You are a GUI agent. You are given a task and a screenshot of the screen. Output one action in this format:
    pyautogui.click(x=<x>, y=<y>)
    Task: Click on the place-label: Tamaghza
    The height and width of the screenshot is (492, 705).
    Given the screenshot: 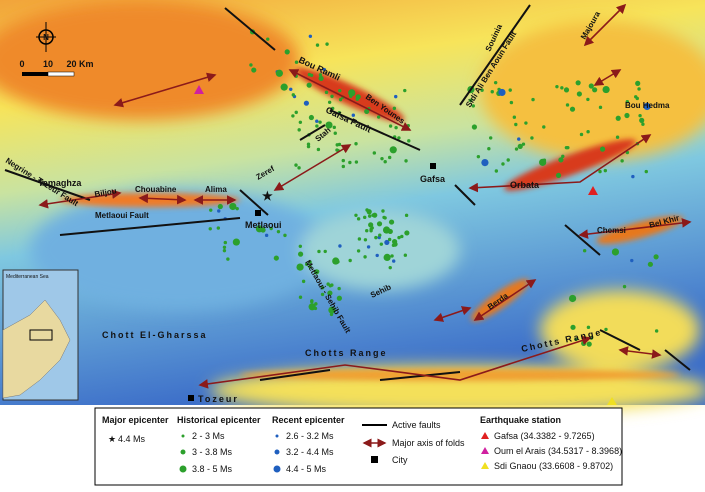 What is the action you would take?
    pyautogui.click(x=60, y=183)
    